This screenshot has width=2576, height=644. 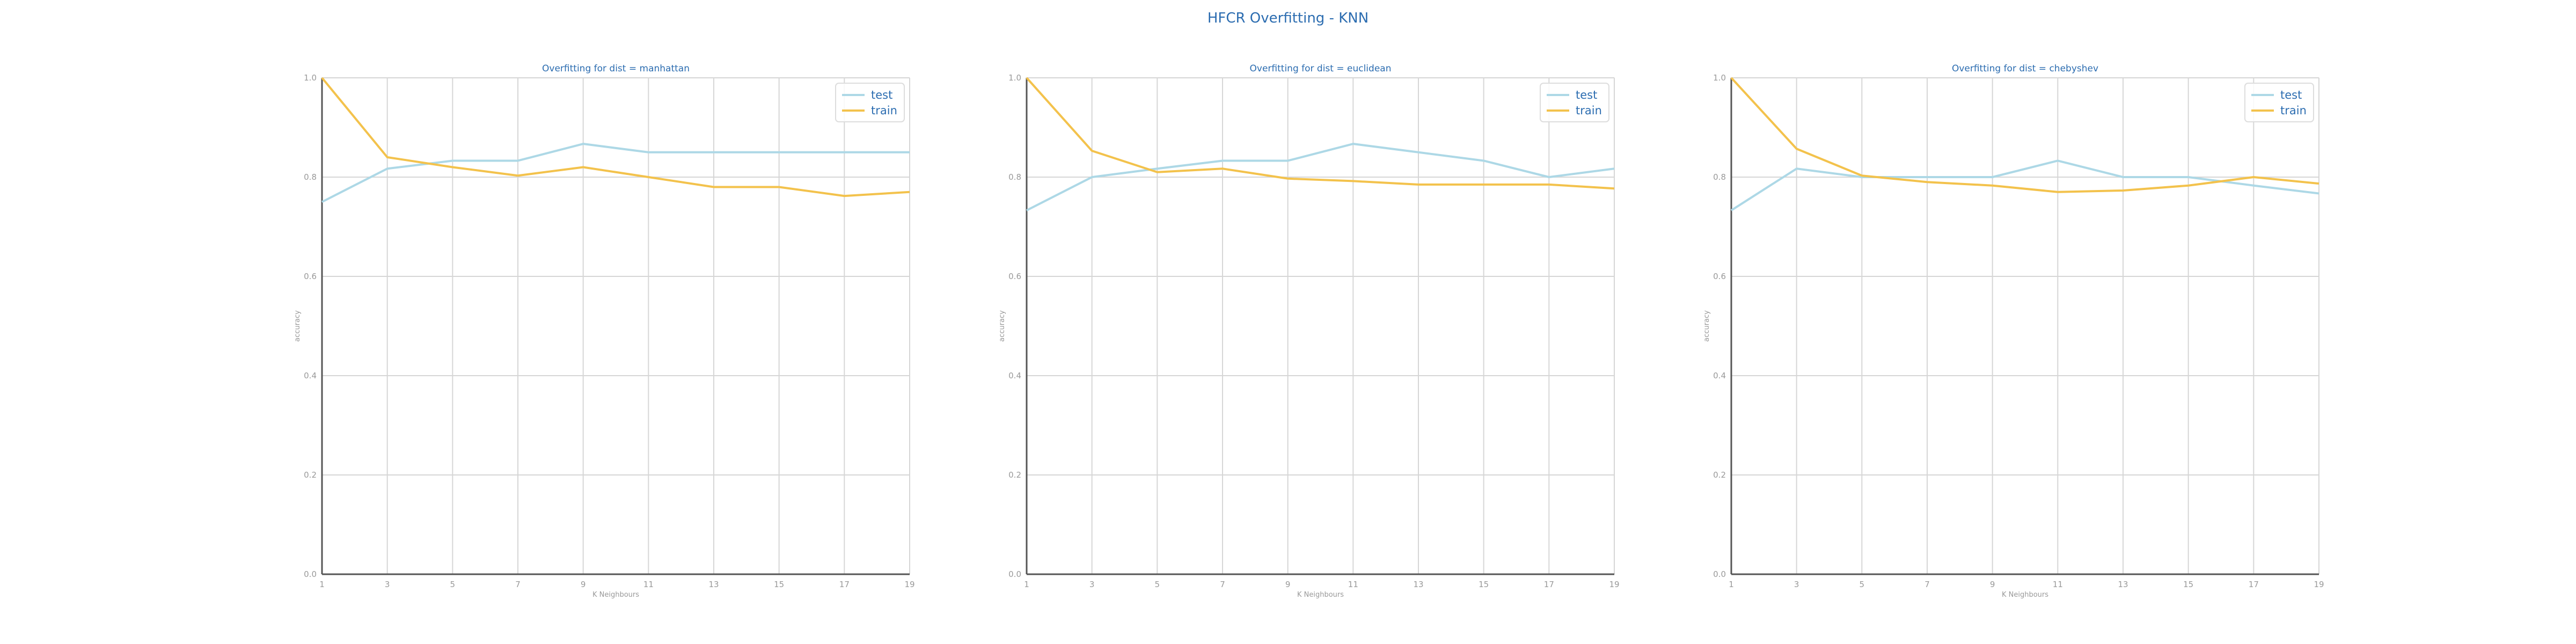 I want to click on panel-title: Overfitting for dist = manhattan, so click(x=616, y=68).